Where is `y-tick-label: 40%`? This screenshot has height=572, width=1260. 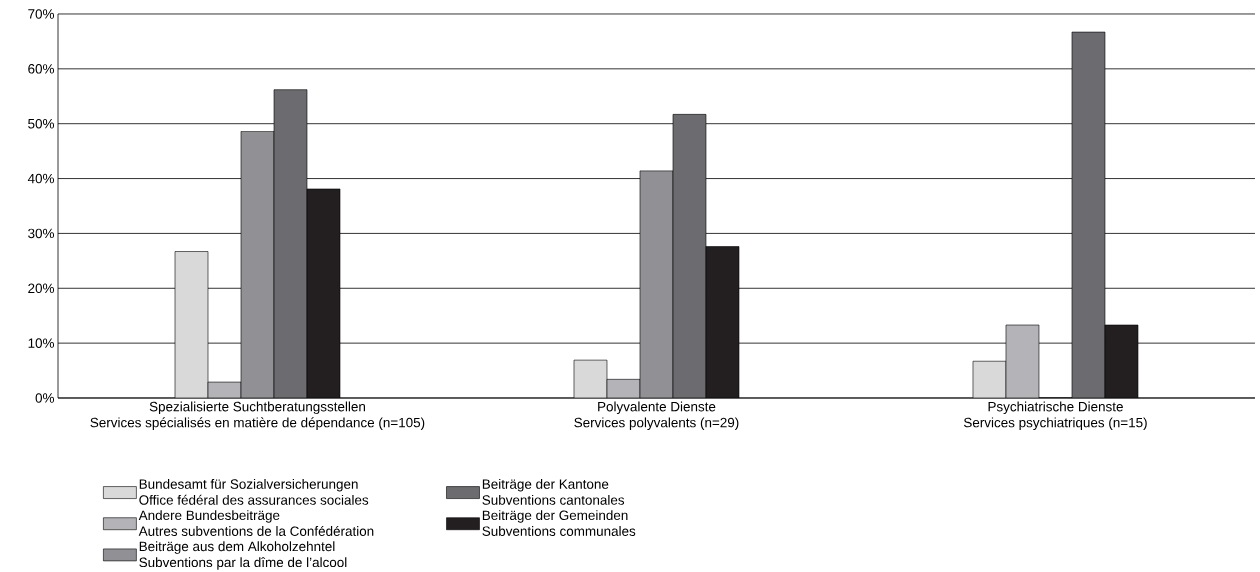 y-tick-label: 40% is located at coordinates (41, 178).